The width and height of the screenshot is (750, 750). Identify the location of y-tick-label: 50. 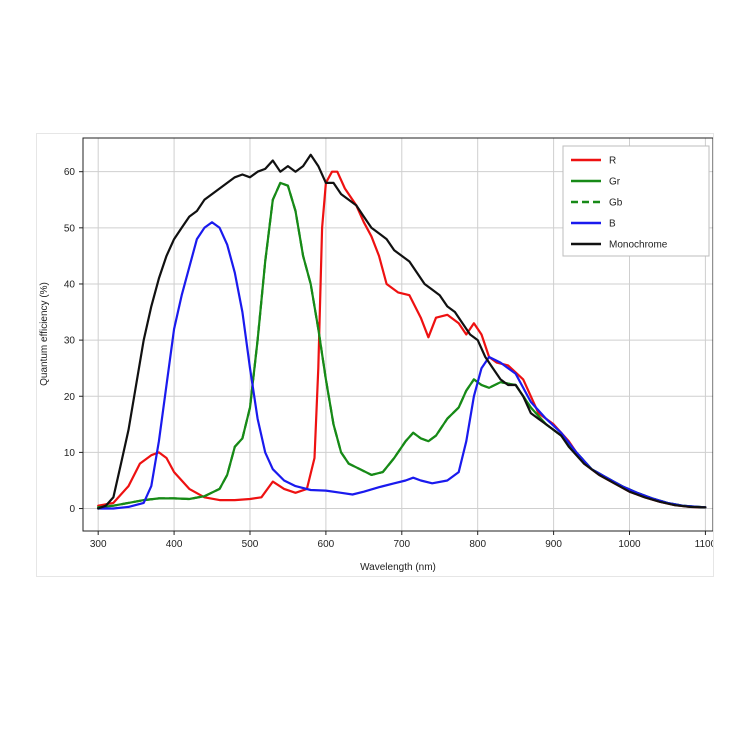
(70, 228).